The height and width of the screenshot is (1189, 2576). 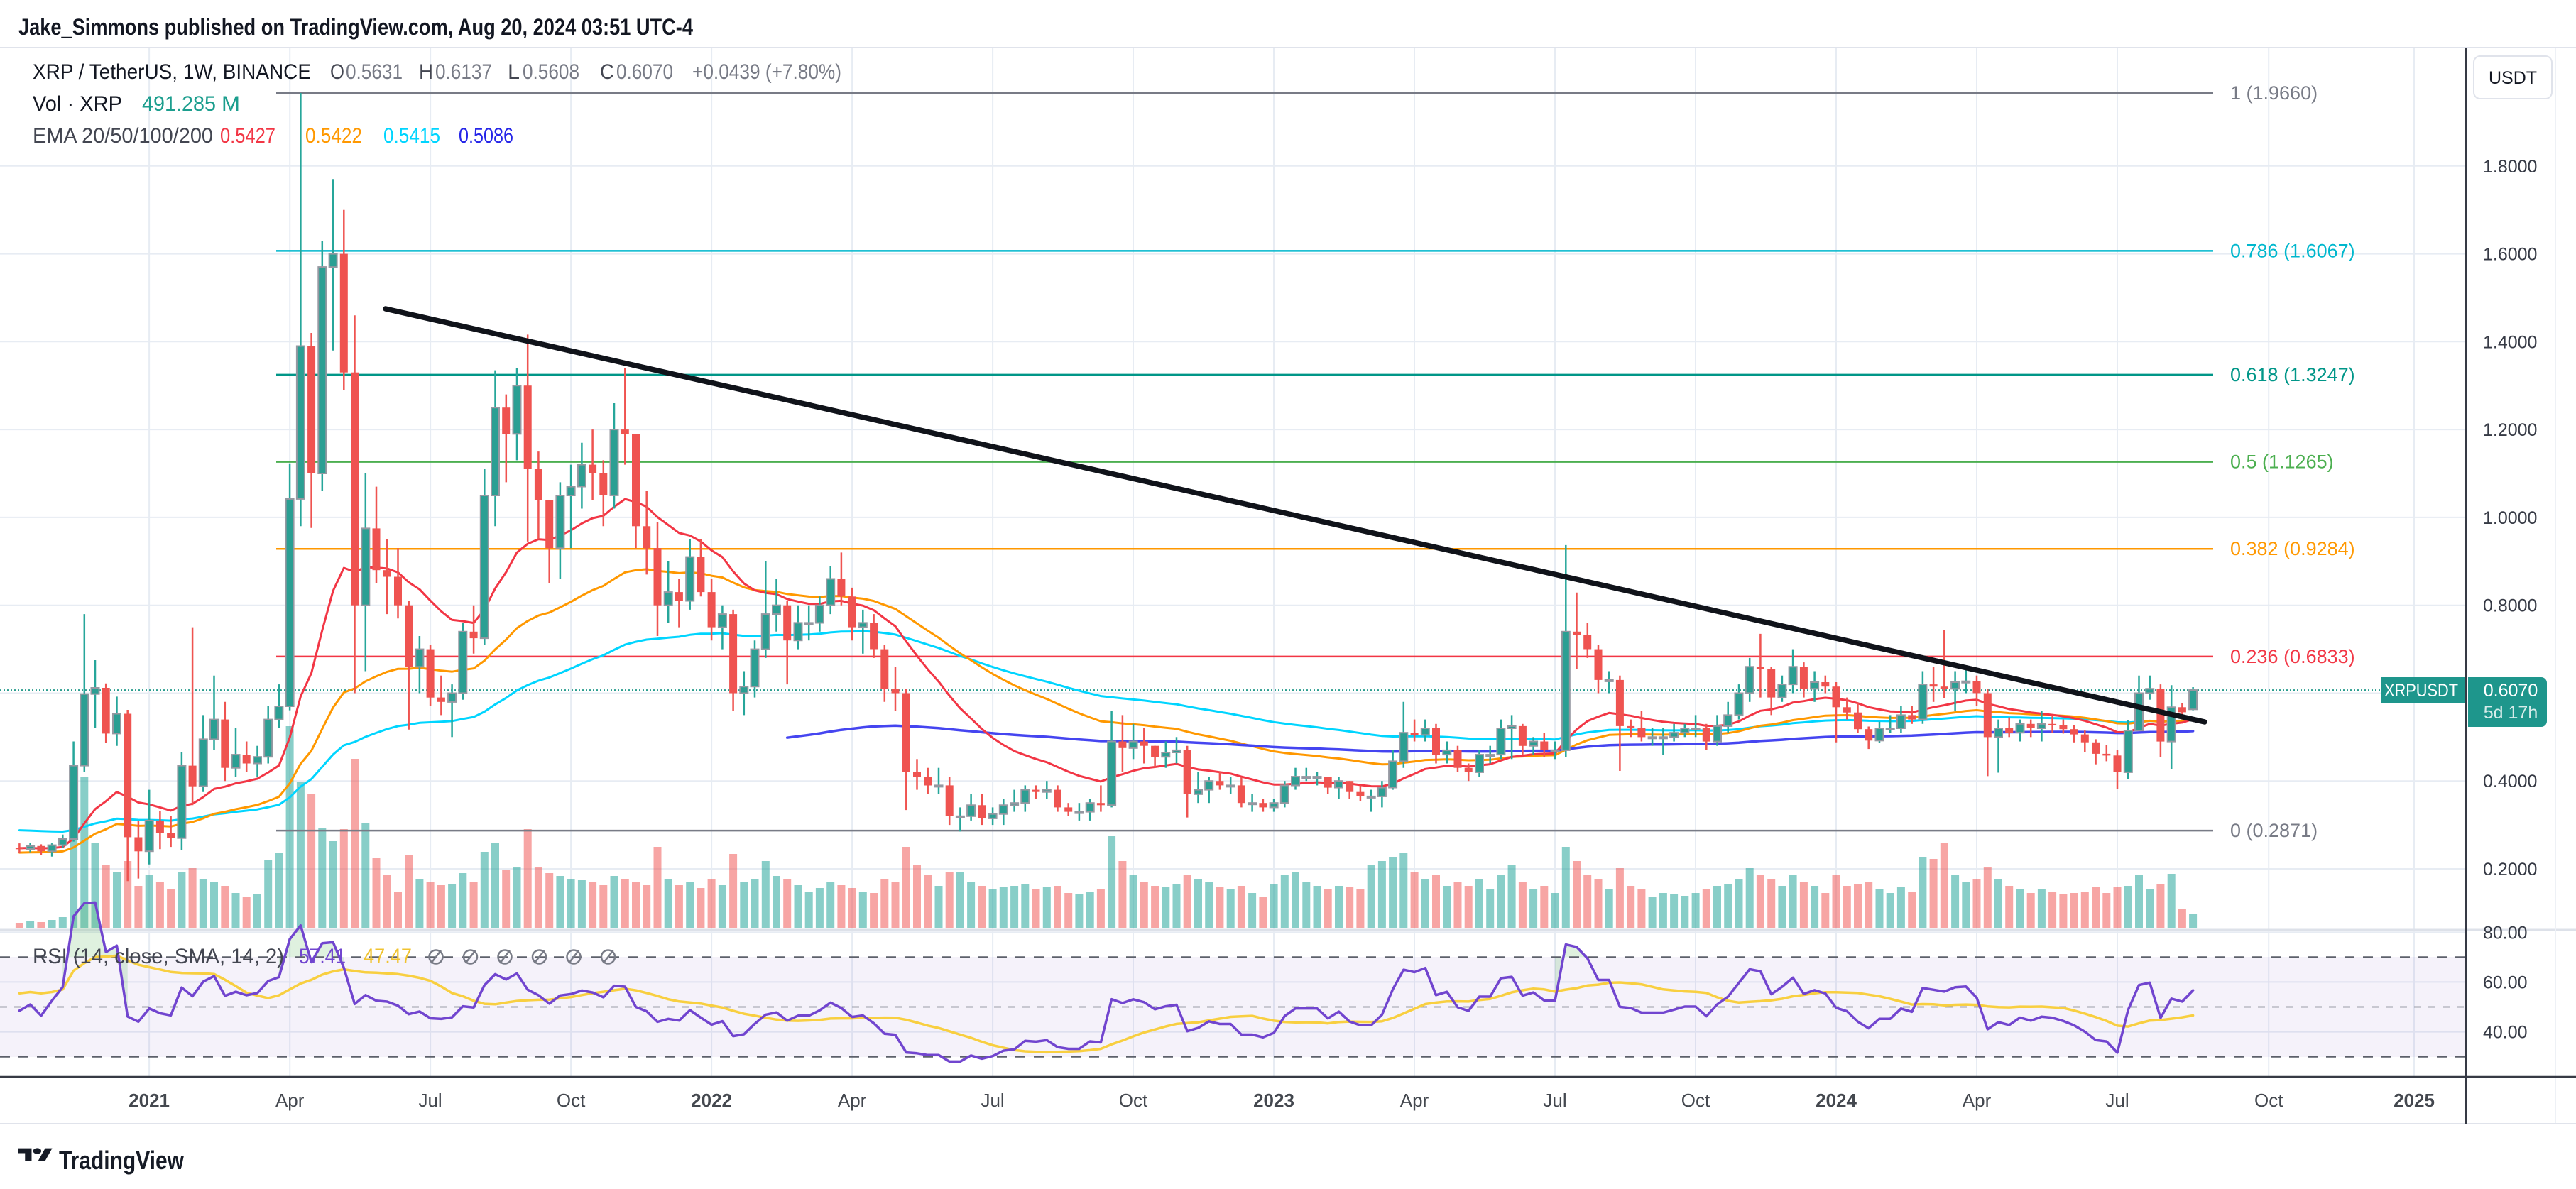 What do you see at coordinates (158, 956) in the screenshot?
I see `svg-text: RSI (14, close, SMA, 14, 2)` at bounding box center [158, 956].